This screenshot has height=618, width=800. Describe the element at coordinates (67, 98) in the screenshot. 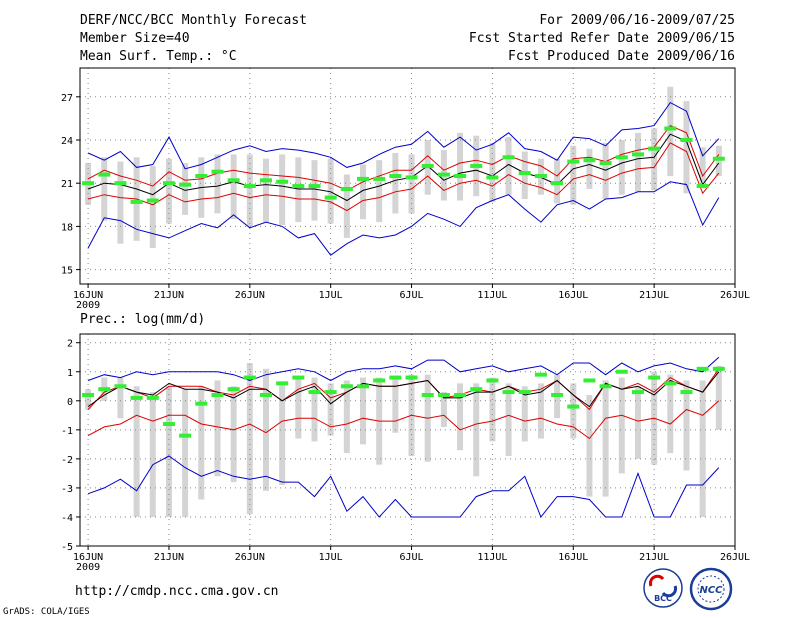

I see `y-tick-label: 27` at that location.